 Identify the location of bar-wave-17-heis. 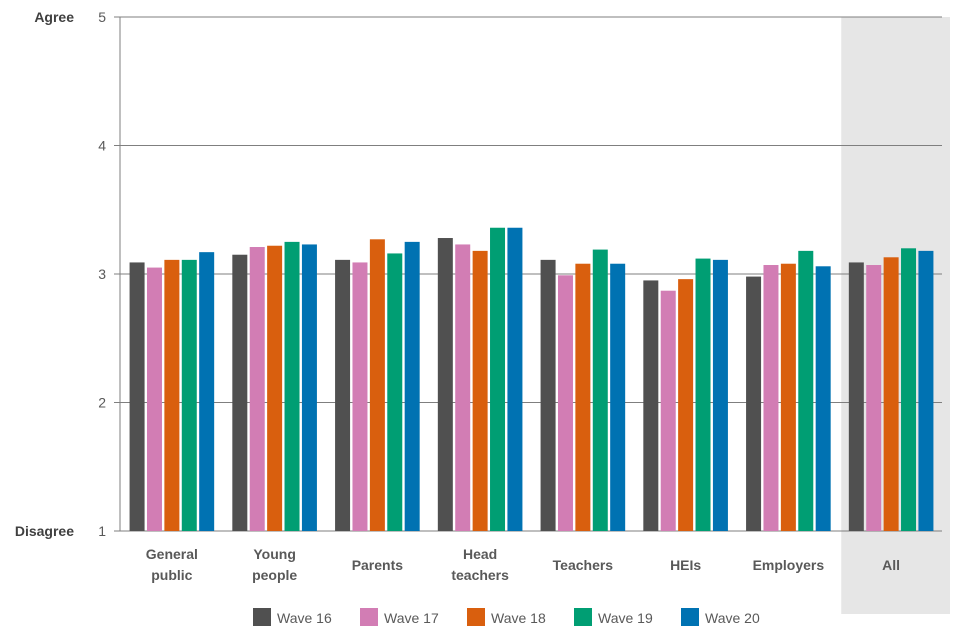
(668, 410).